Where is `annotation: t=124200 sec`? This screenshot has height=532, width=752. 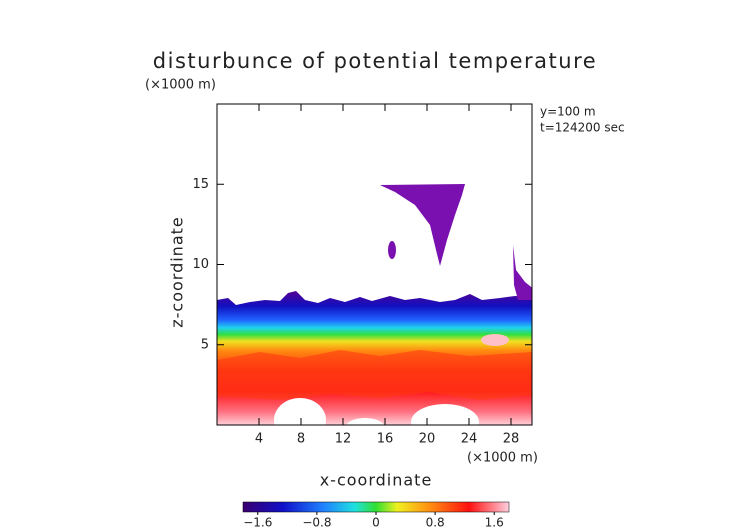
annotation: t=124200 sec is located at coordinates (582, 128).